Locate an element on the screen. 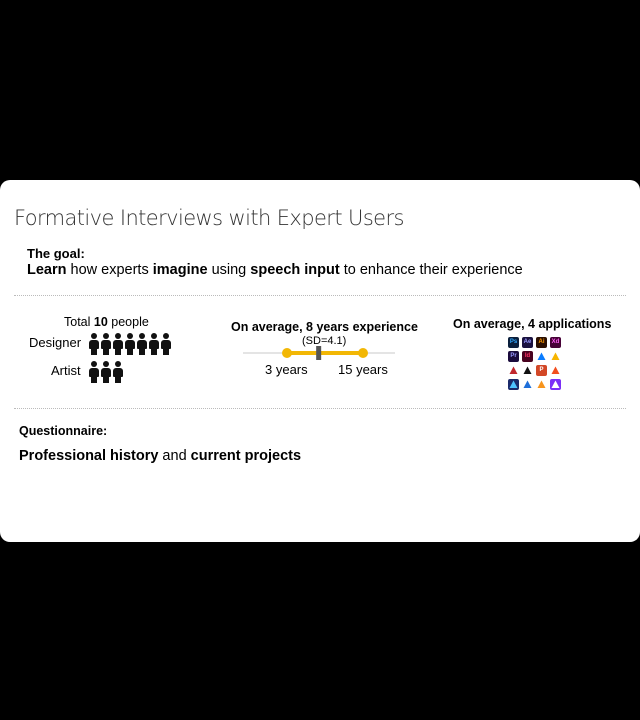 Image resolution: width=640 pixels, height=720 pixels. experience-sd: (SD=4.1) is located at coordinates (324, 341).